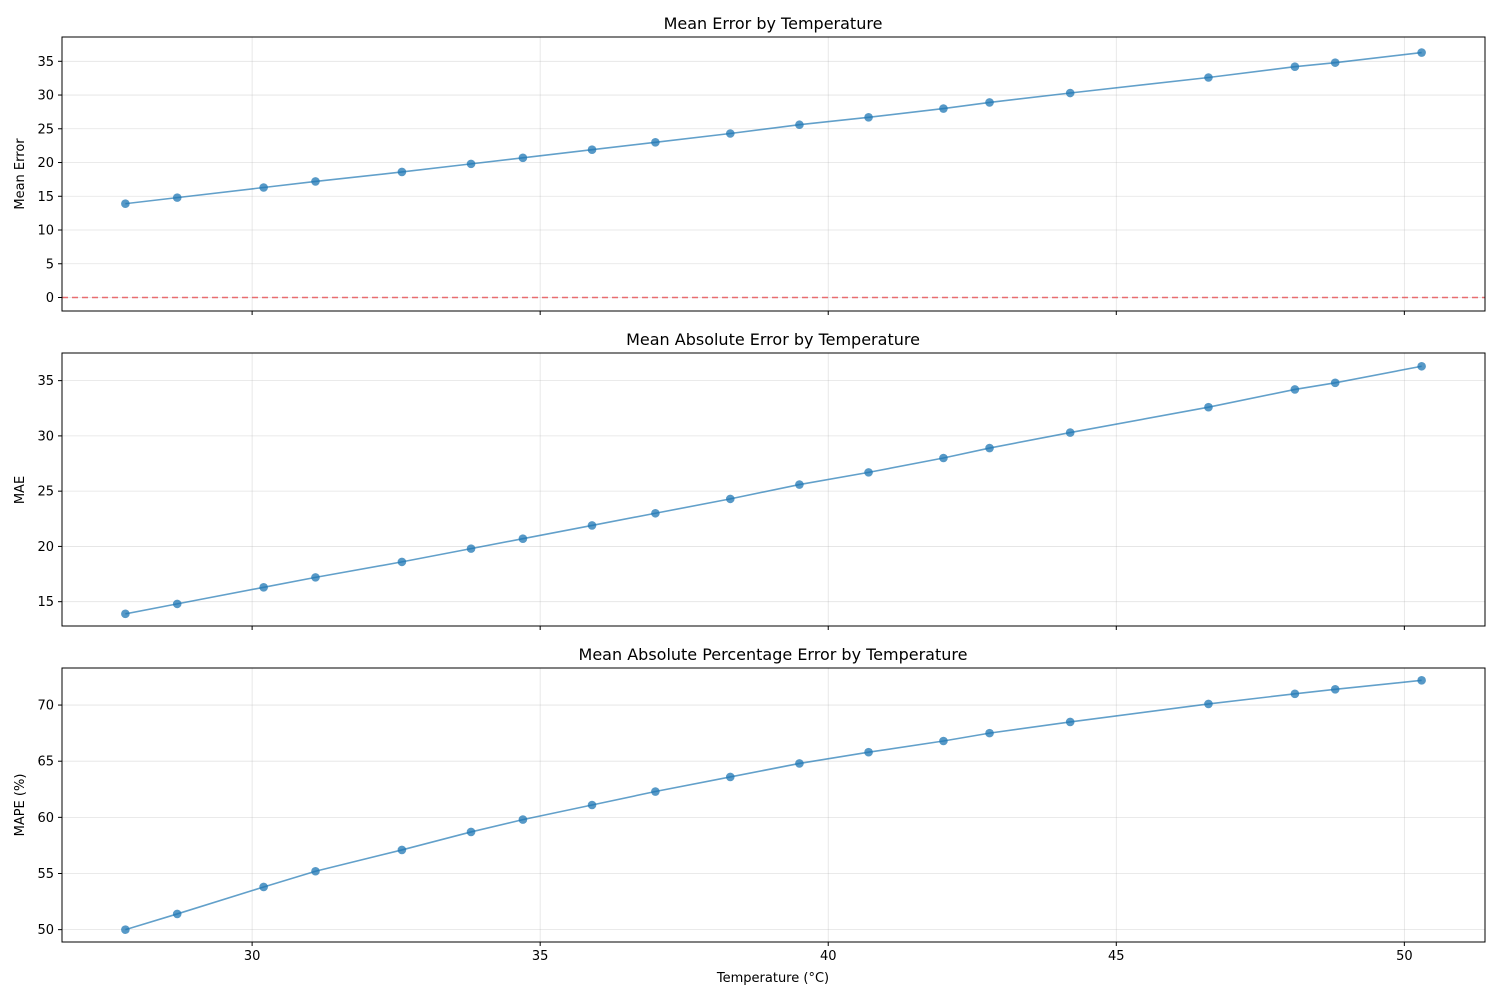  Describe the element at coordinates (772, 978) in the screenshot. I see `x-axis-label: Temperature (°C)` at that location.